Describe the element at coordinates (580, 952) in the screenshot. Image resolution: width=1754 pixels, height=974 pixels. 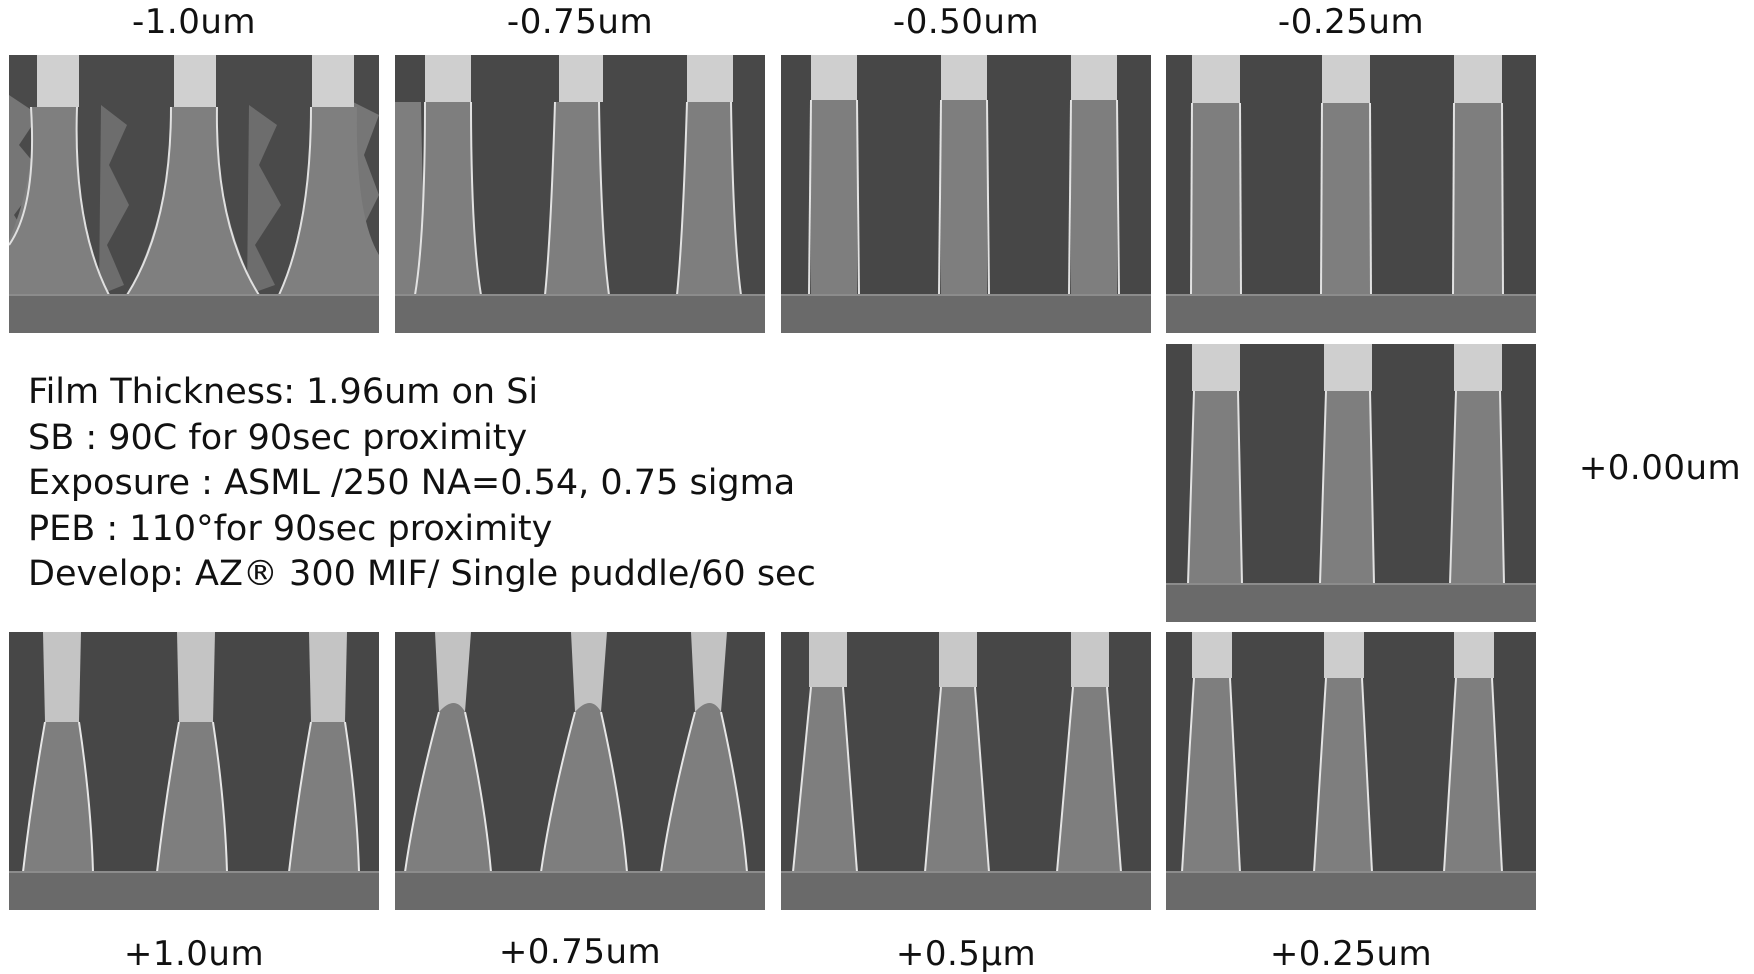
I see `focus-label-plus-0-75: +0.75um` at that location.